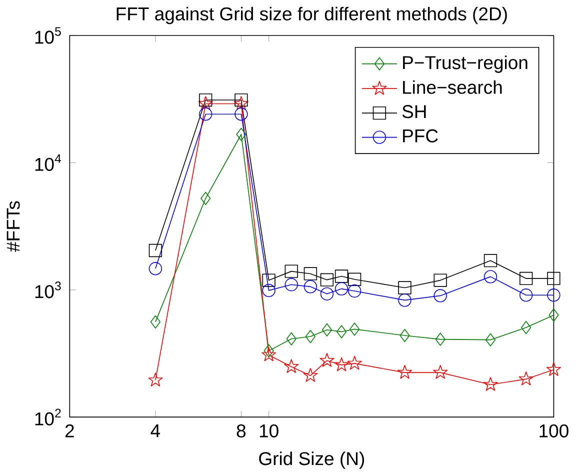  Describe the element at coordinates (48, 417) in the screenshot. I see `y-tick-label: 10$^{2}$` at that location.